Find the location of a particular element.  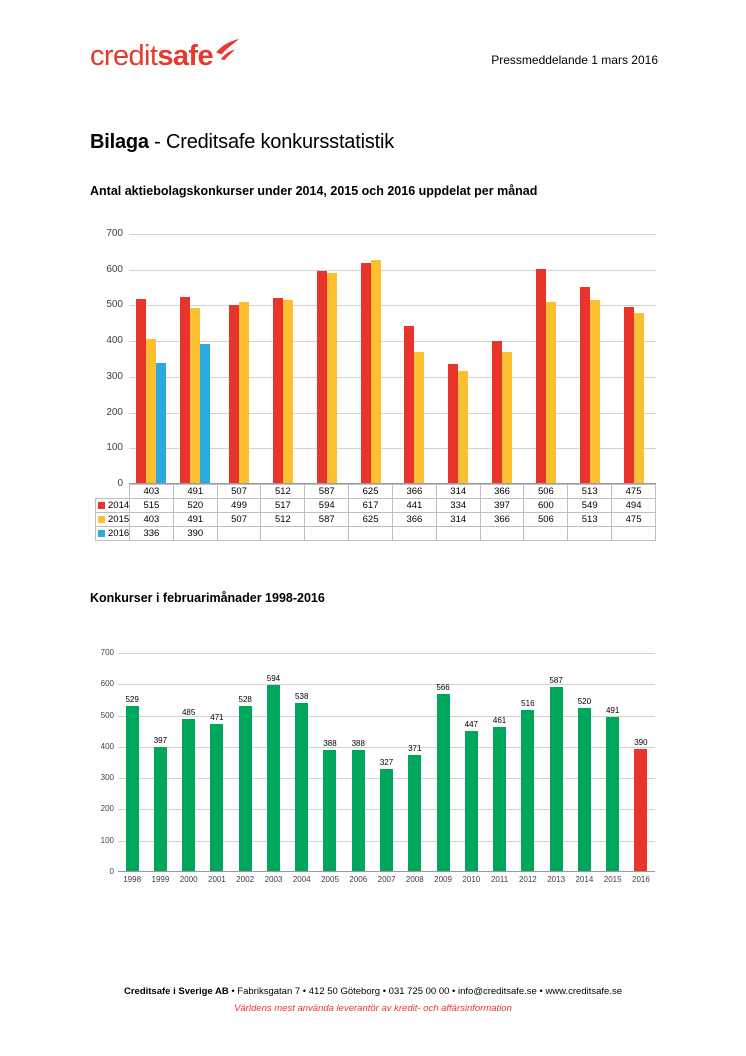

bar-slot: 485 is located at coordinates (189, 790).